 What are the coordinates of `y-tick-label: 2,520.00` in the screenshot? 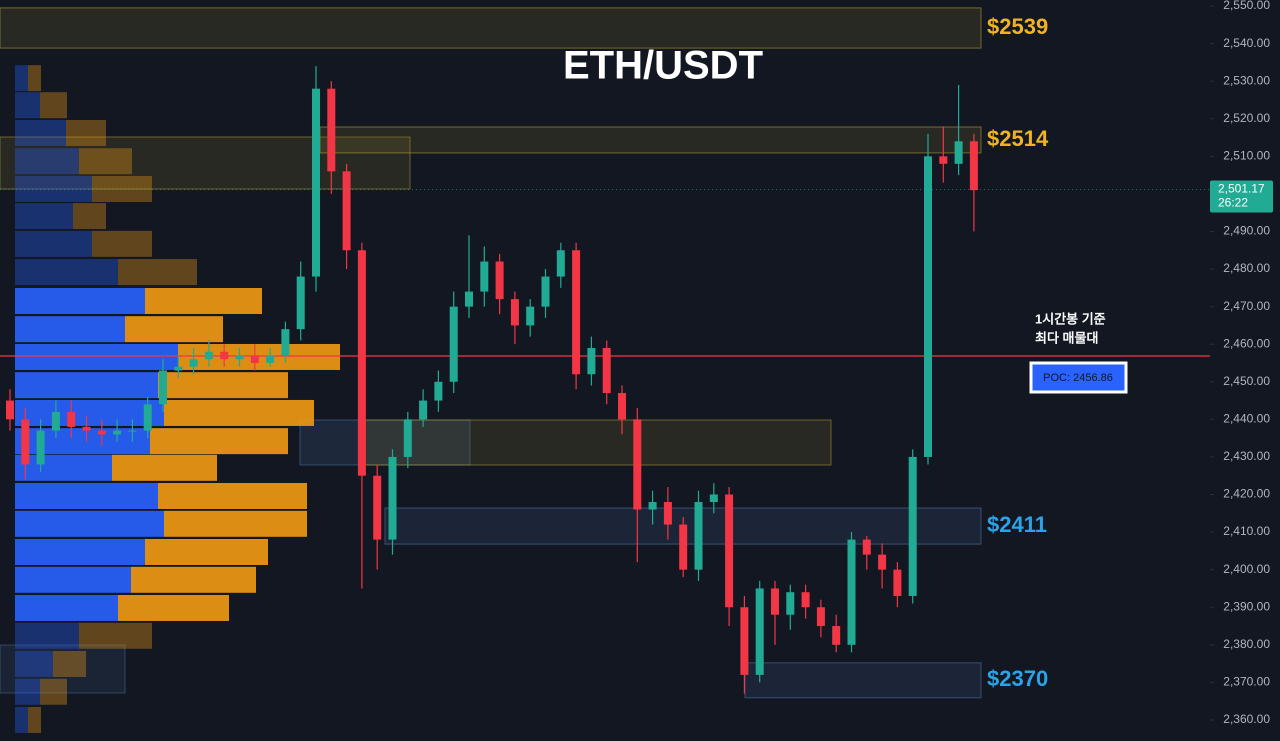 It's located at (1246, 118).